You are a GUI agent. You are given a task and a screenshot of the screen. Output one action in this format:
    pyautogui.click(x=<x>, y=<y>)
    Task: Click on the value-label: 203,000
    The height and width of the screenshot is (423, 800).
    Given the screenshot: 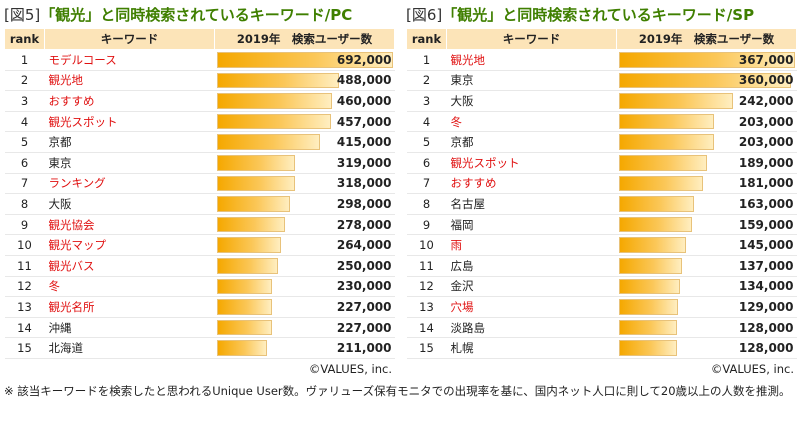 What is the action you would take?
    pyautogui.click(x=766, y=142)
    